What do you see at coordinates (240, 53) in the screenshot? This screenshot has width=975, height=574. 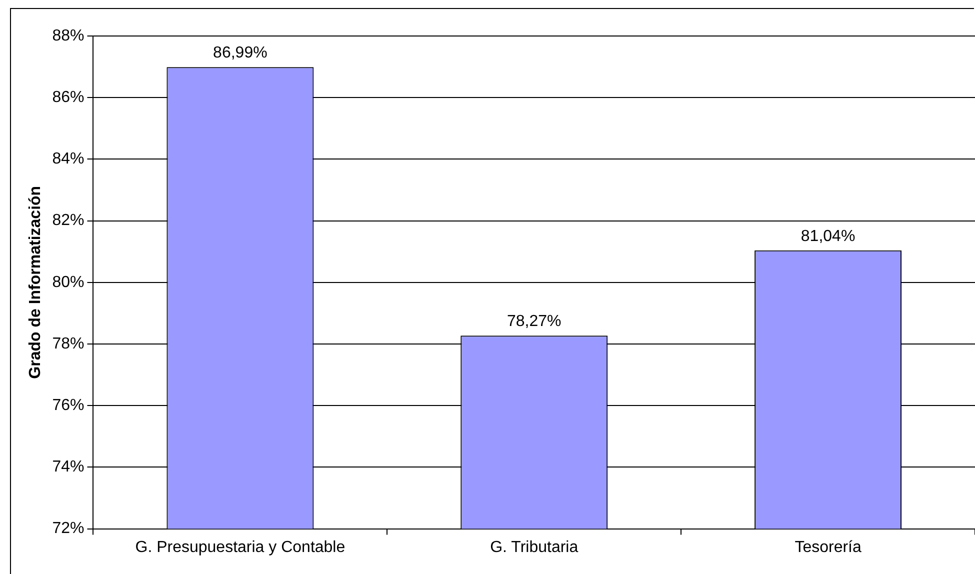 I see `data-label: 86,99%` at bounding box center [240, 53].